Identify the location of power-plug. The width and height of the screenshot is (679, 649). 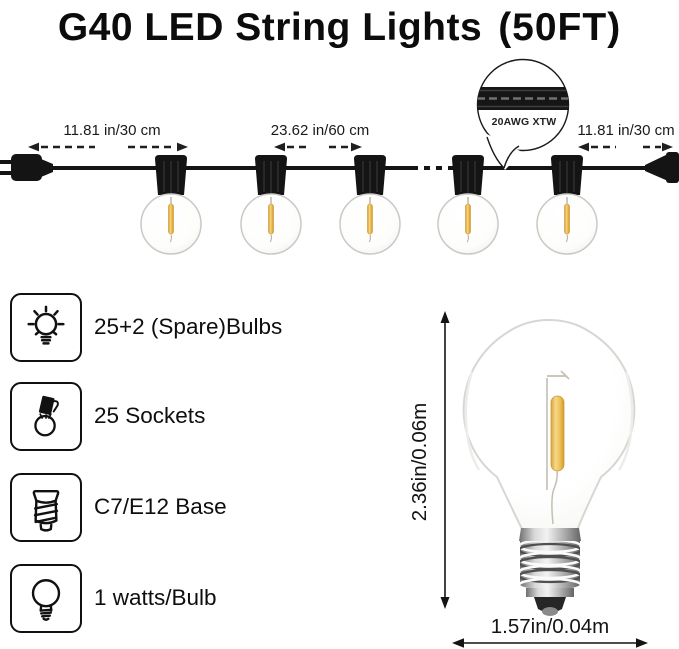
(26, 167).